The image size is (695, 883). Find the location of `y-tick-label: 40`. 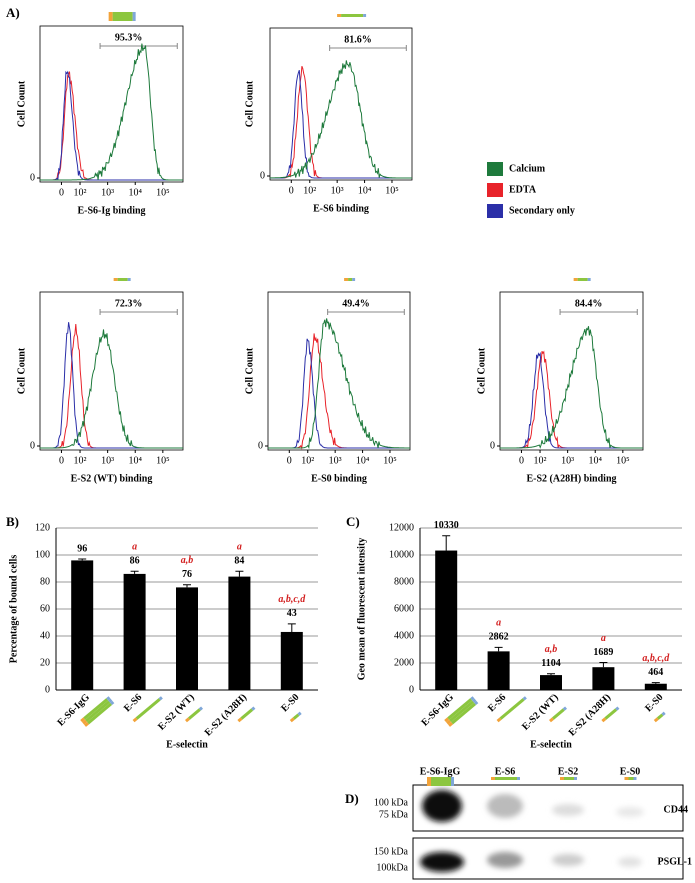

y-tick-label: 40 is located at coordinates (45, 635).